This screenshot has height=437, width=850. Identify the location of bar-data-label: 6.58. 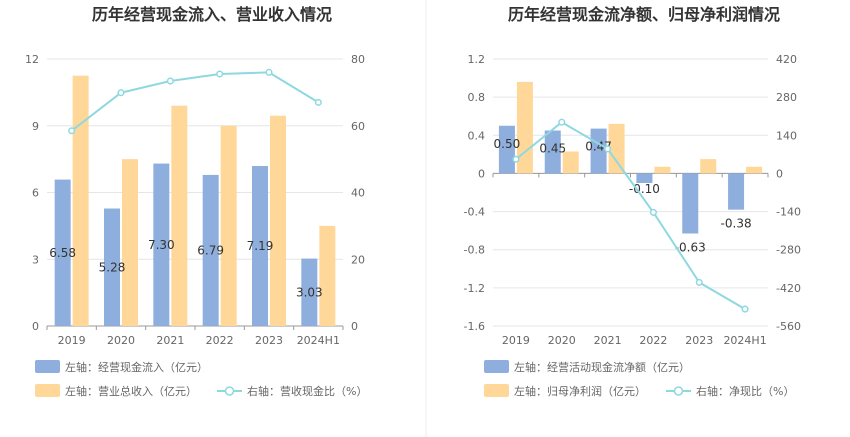
(62, 253).